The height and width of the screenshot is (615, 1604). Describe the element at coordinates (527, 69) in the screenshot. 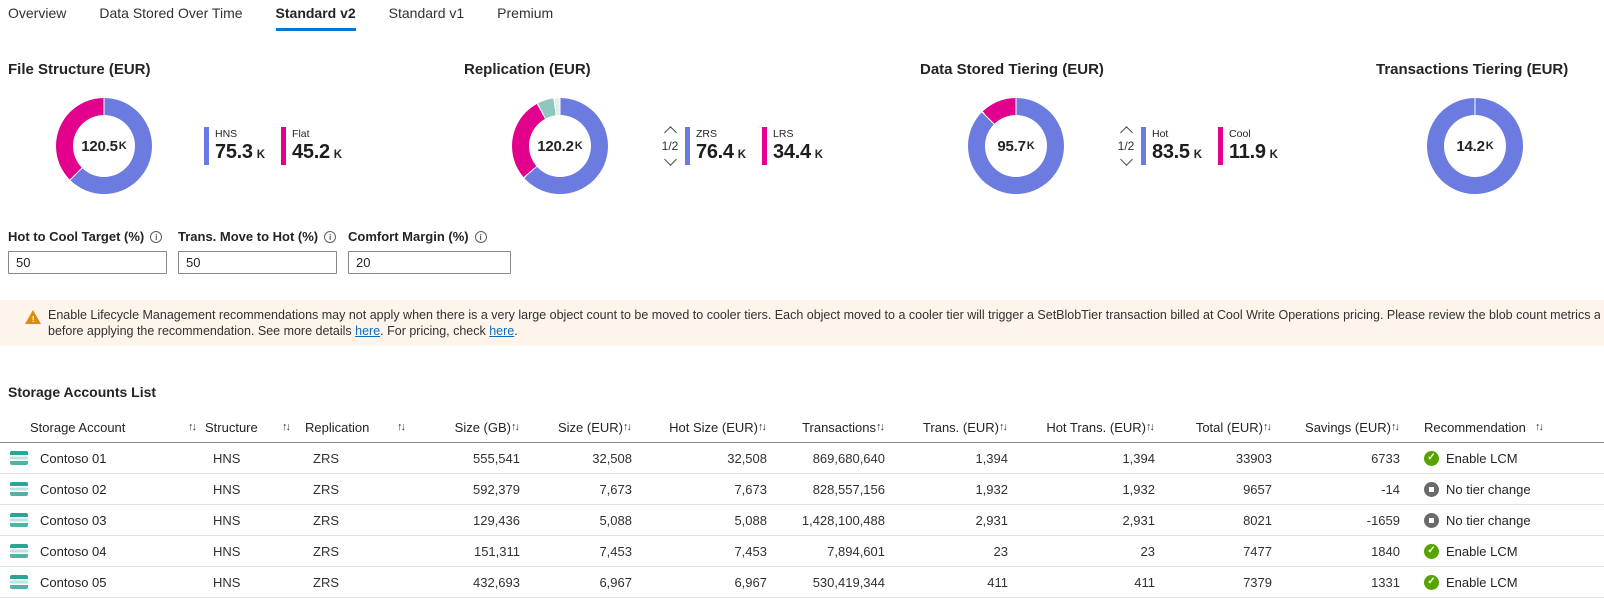

I see `chart-title: Replication (EUR)` at that location.